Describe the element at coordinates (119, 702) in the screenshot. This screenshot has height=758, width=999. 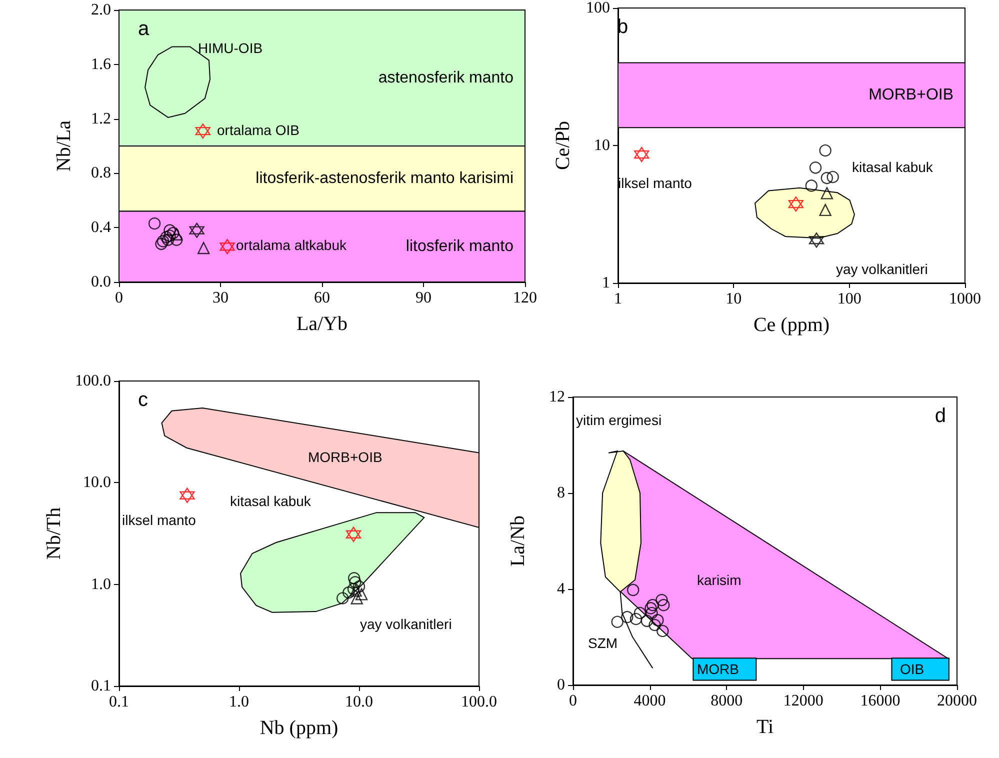
I see `x-tick-label: 0.1` at that location.